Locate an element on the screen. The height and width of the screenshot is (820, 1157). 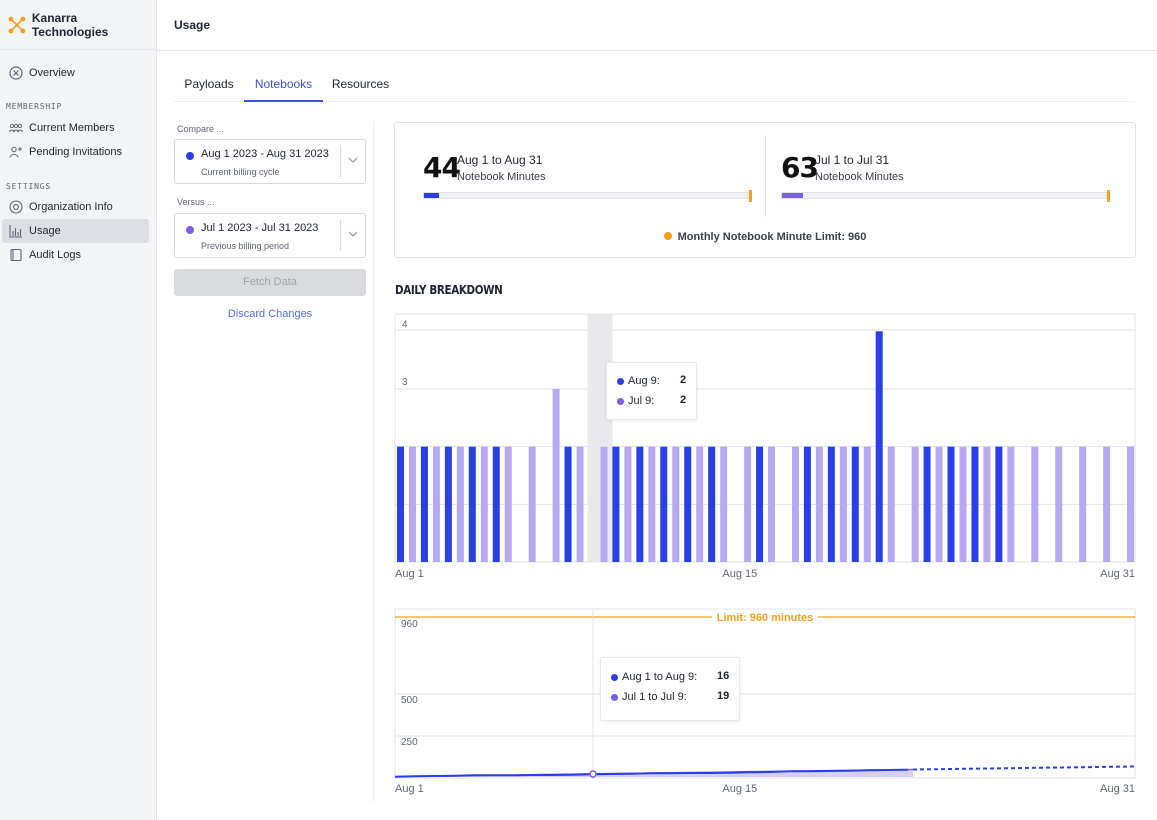
sidebar-item-label: Audit Logs is located at coordinates (55, 255).